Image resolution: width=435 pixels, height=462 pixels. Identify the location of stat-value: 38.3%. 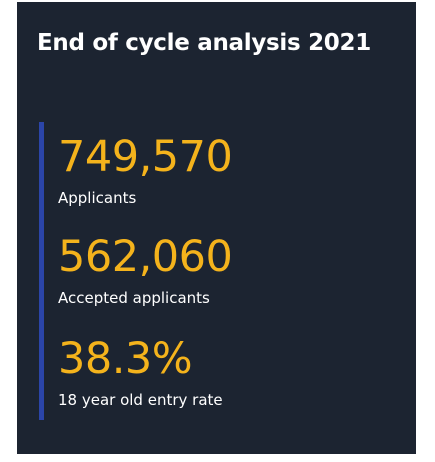
(125, 359).